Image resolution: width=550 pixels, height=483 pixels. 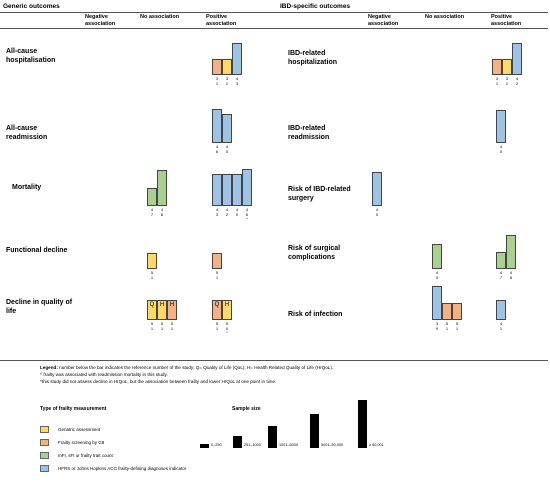 What do you see at coordinates (152, 310) in the screenshot?
I see `bar-lq-neg-1: Q` at bounding box center [152, 310].